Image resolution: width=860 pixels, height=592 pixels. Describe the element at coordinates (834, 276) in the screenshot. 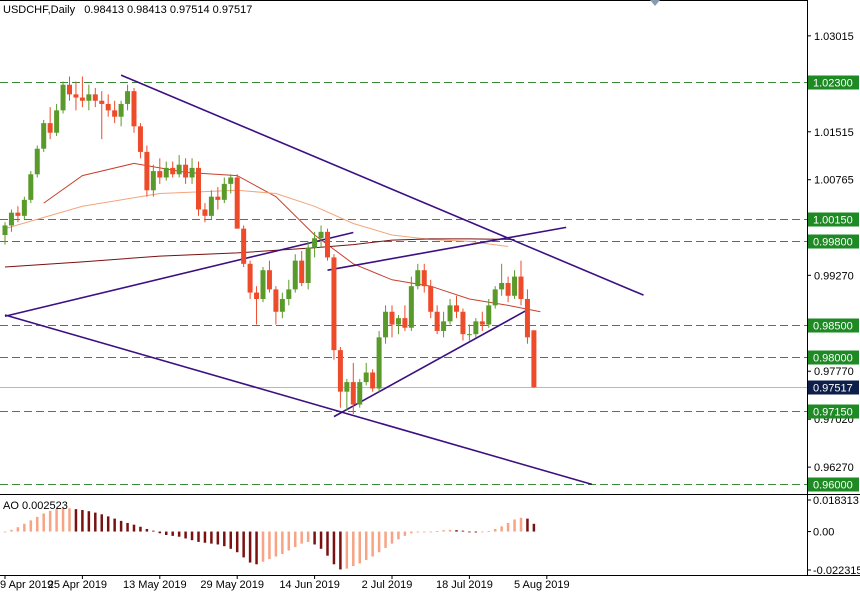

I see `price-tick-label-3: 0.99270` at that location.